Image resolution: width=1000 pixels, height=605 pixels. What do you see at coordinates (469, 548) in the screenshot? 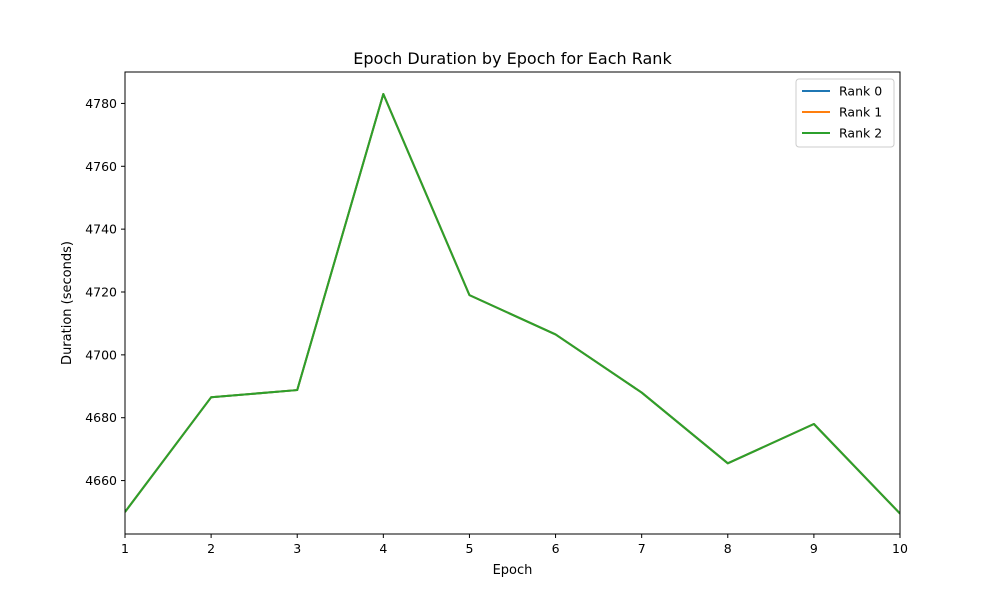
I see `x-tick-label: 5` at bounding box center [469, 548].